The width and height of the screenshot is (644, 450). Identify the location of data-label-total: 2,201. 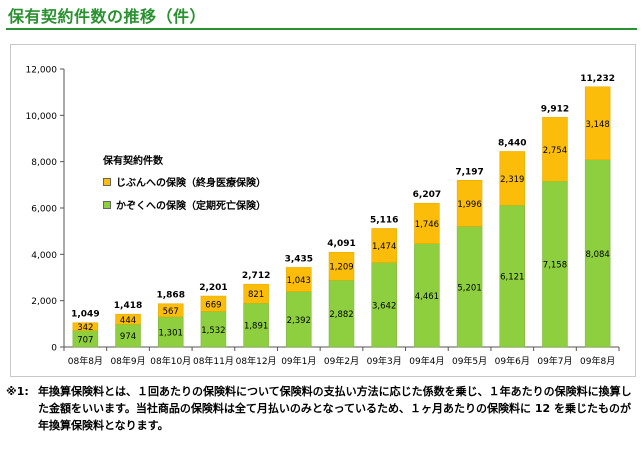
(213, 288).